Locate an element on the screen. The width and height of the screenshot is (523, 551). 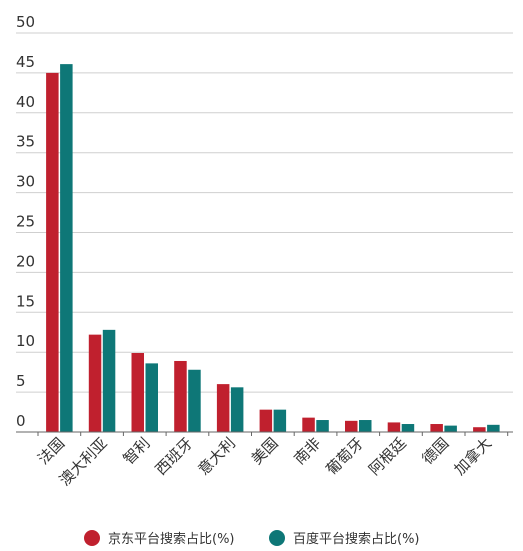
y-tick-labels: 0 5 10 15 20 25 30 35 40 45 50 is located at coordinates (25, 221).